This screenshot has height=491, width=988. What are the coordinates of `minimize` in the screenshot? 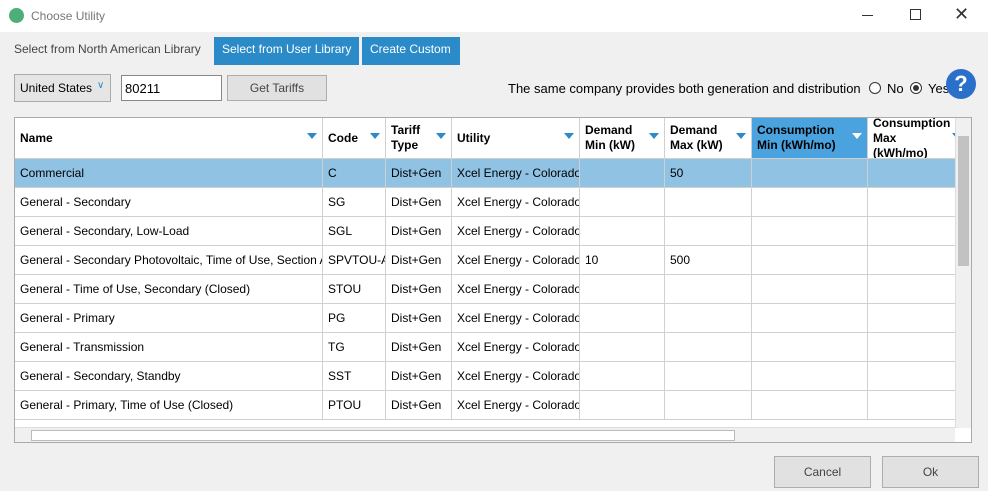 It's located at (867, 15).